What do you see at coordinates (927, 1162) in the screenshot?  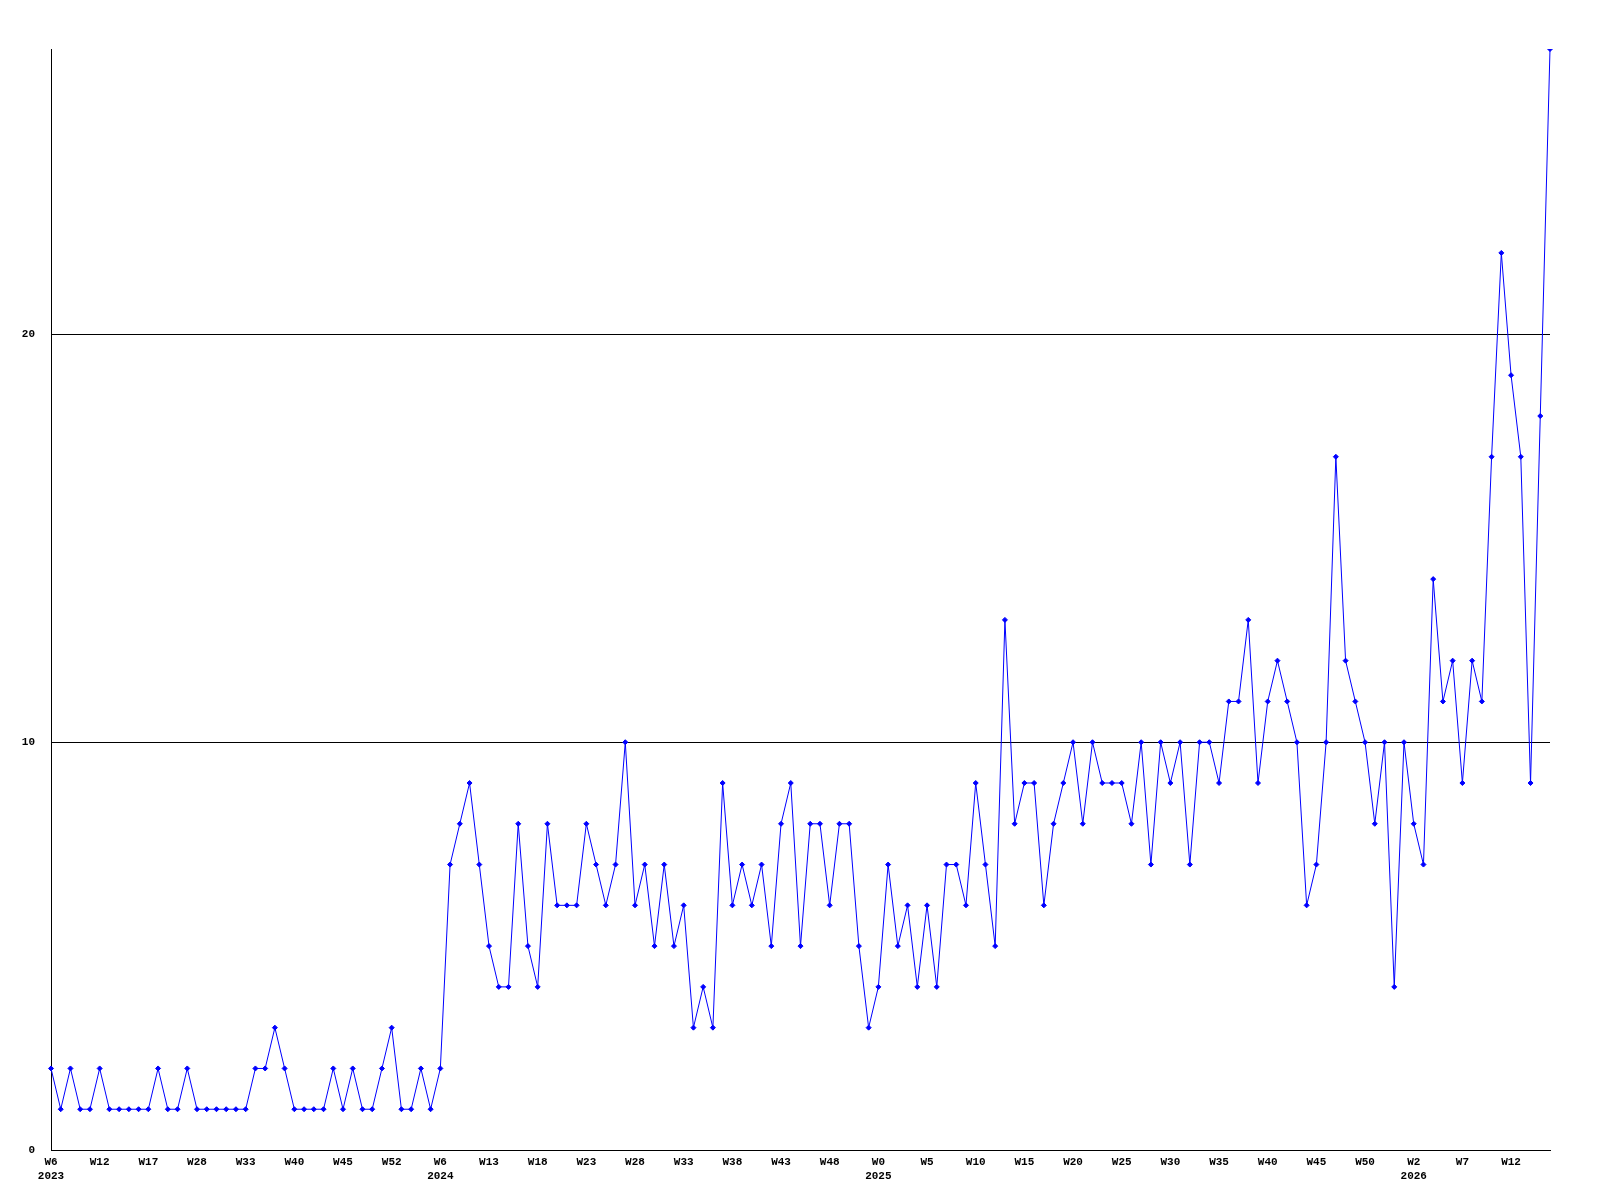 I see `x-tick-label: W5` at bounding box center [927, 1162].